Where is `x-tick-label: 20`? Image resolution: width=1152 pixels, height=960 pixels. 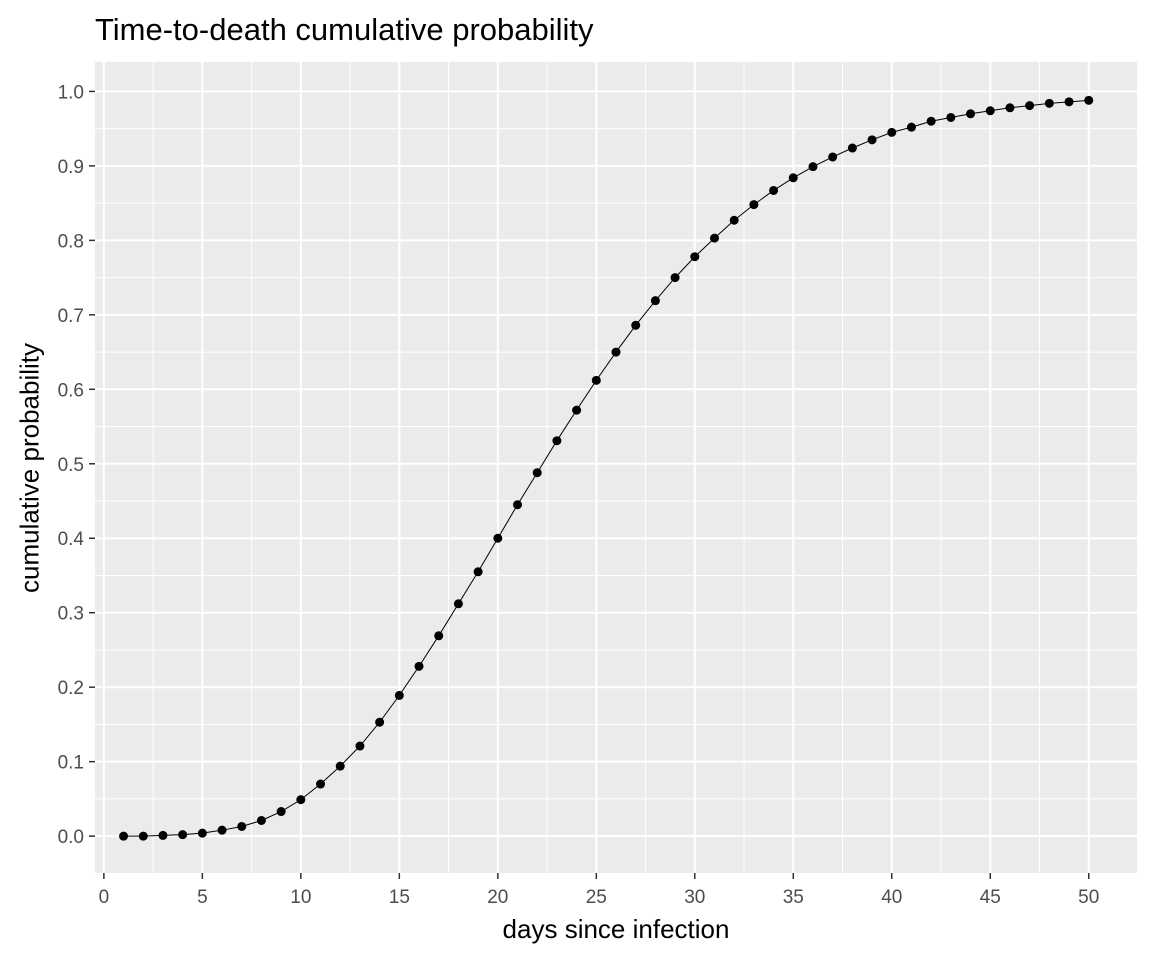
x-tick-label: 20 is located at coordinates (497, 897).